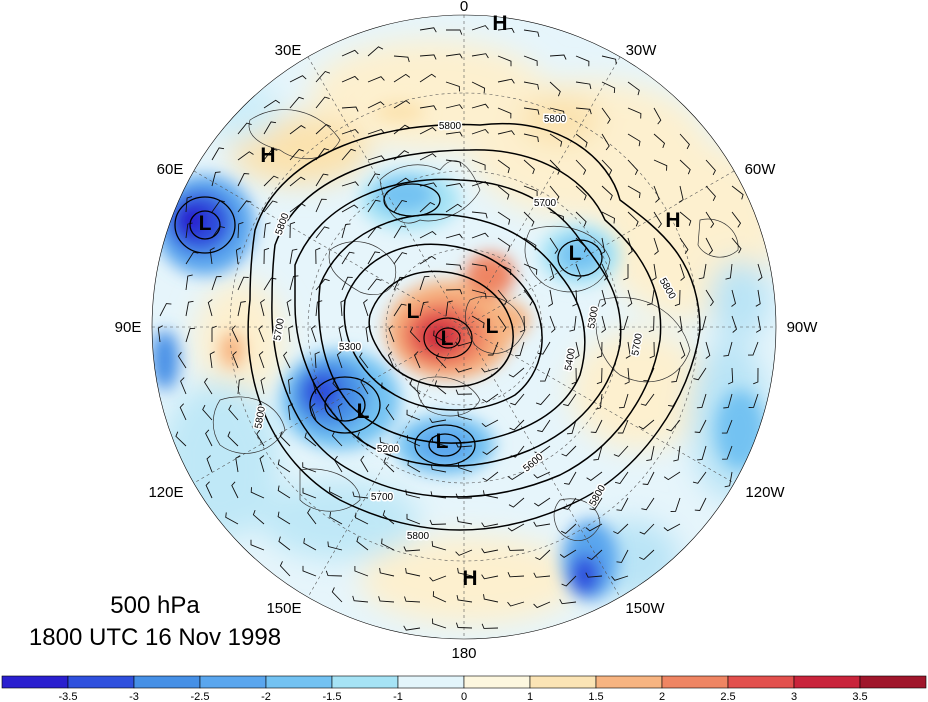 The image size is (928, 702). What do you see at coordinates (200, 696) in the screenshot?
I see `colorbar-tick-label: -2.5` at bounding box center [200, 696].